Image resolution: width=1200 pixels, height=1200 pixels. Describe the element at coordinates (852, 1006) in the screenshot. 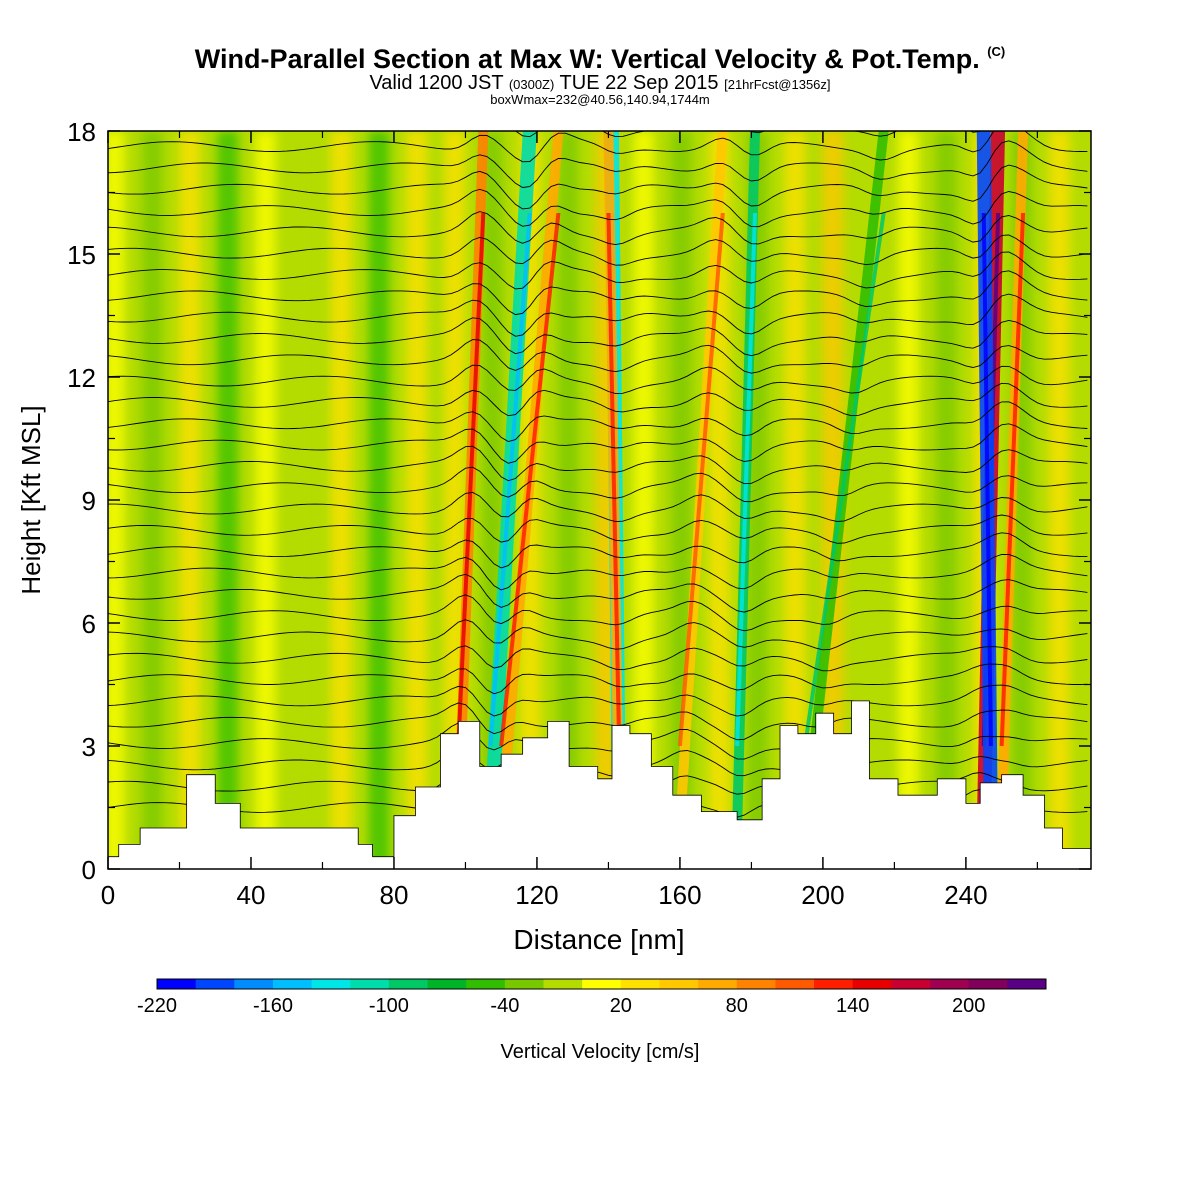

I see `colorbar-tick-label: 140` at that location.